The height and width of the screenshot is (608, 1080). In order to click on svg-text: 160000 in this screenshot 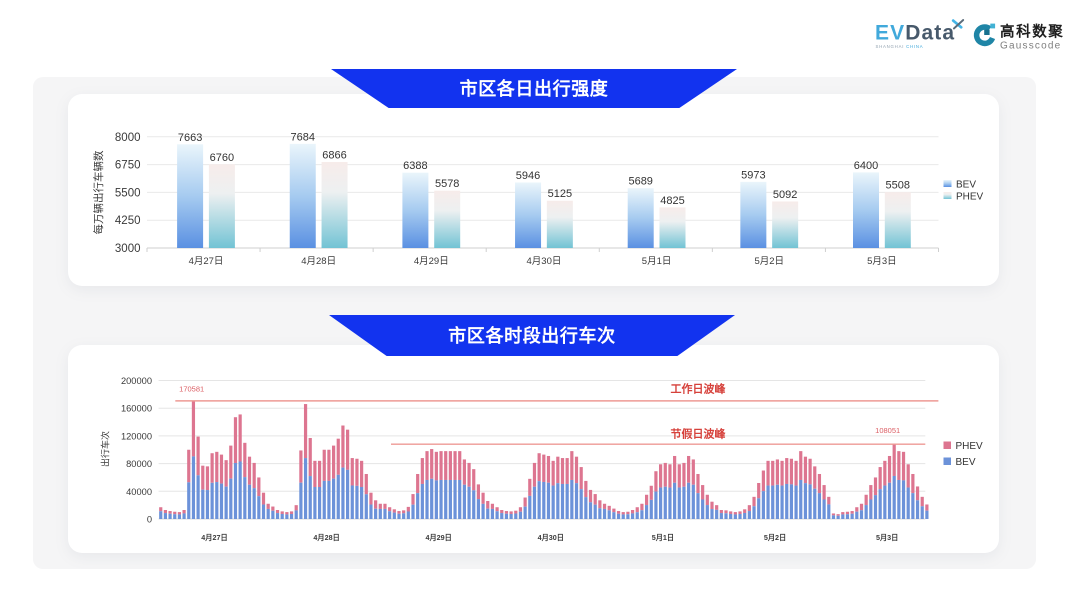, I will do `click(136, 409)`.